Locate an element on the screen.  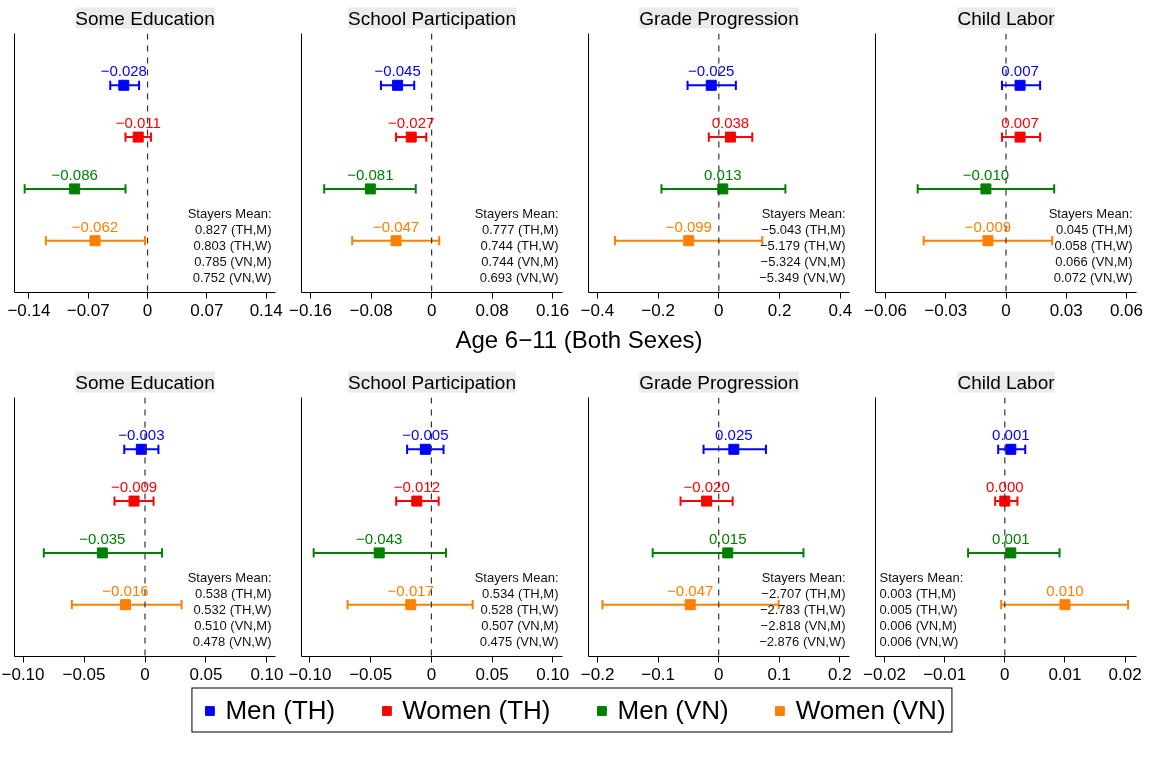
annotation: 0.478 (VN,W) is located at coordinates (232, 641).